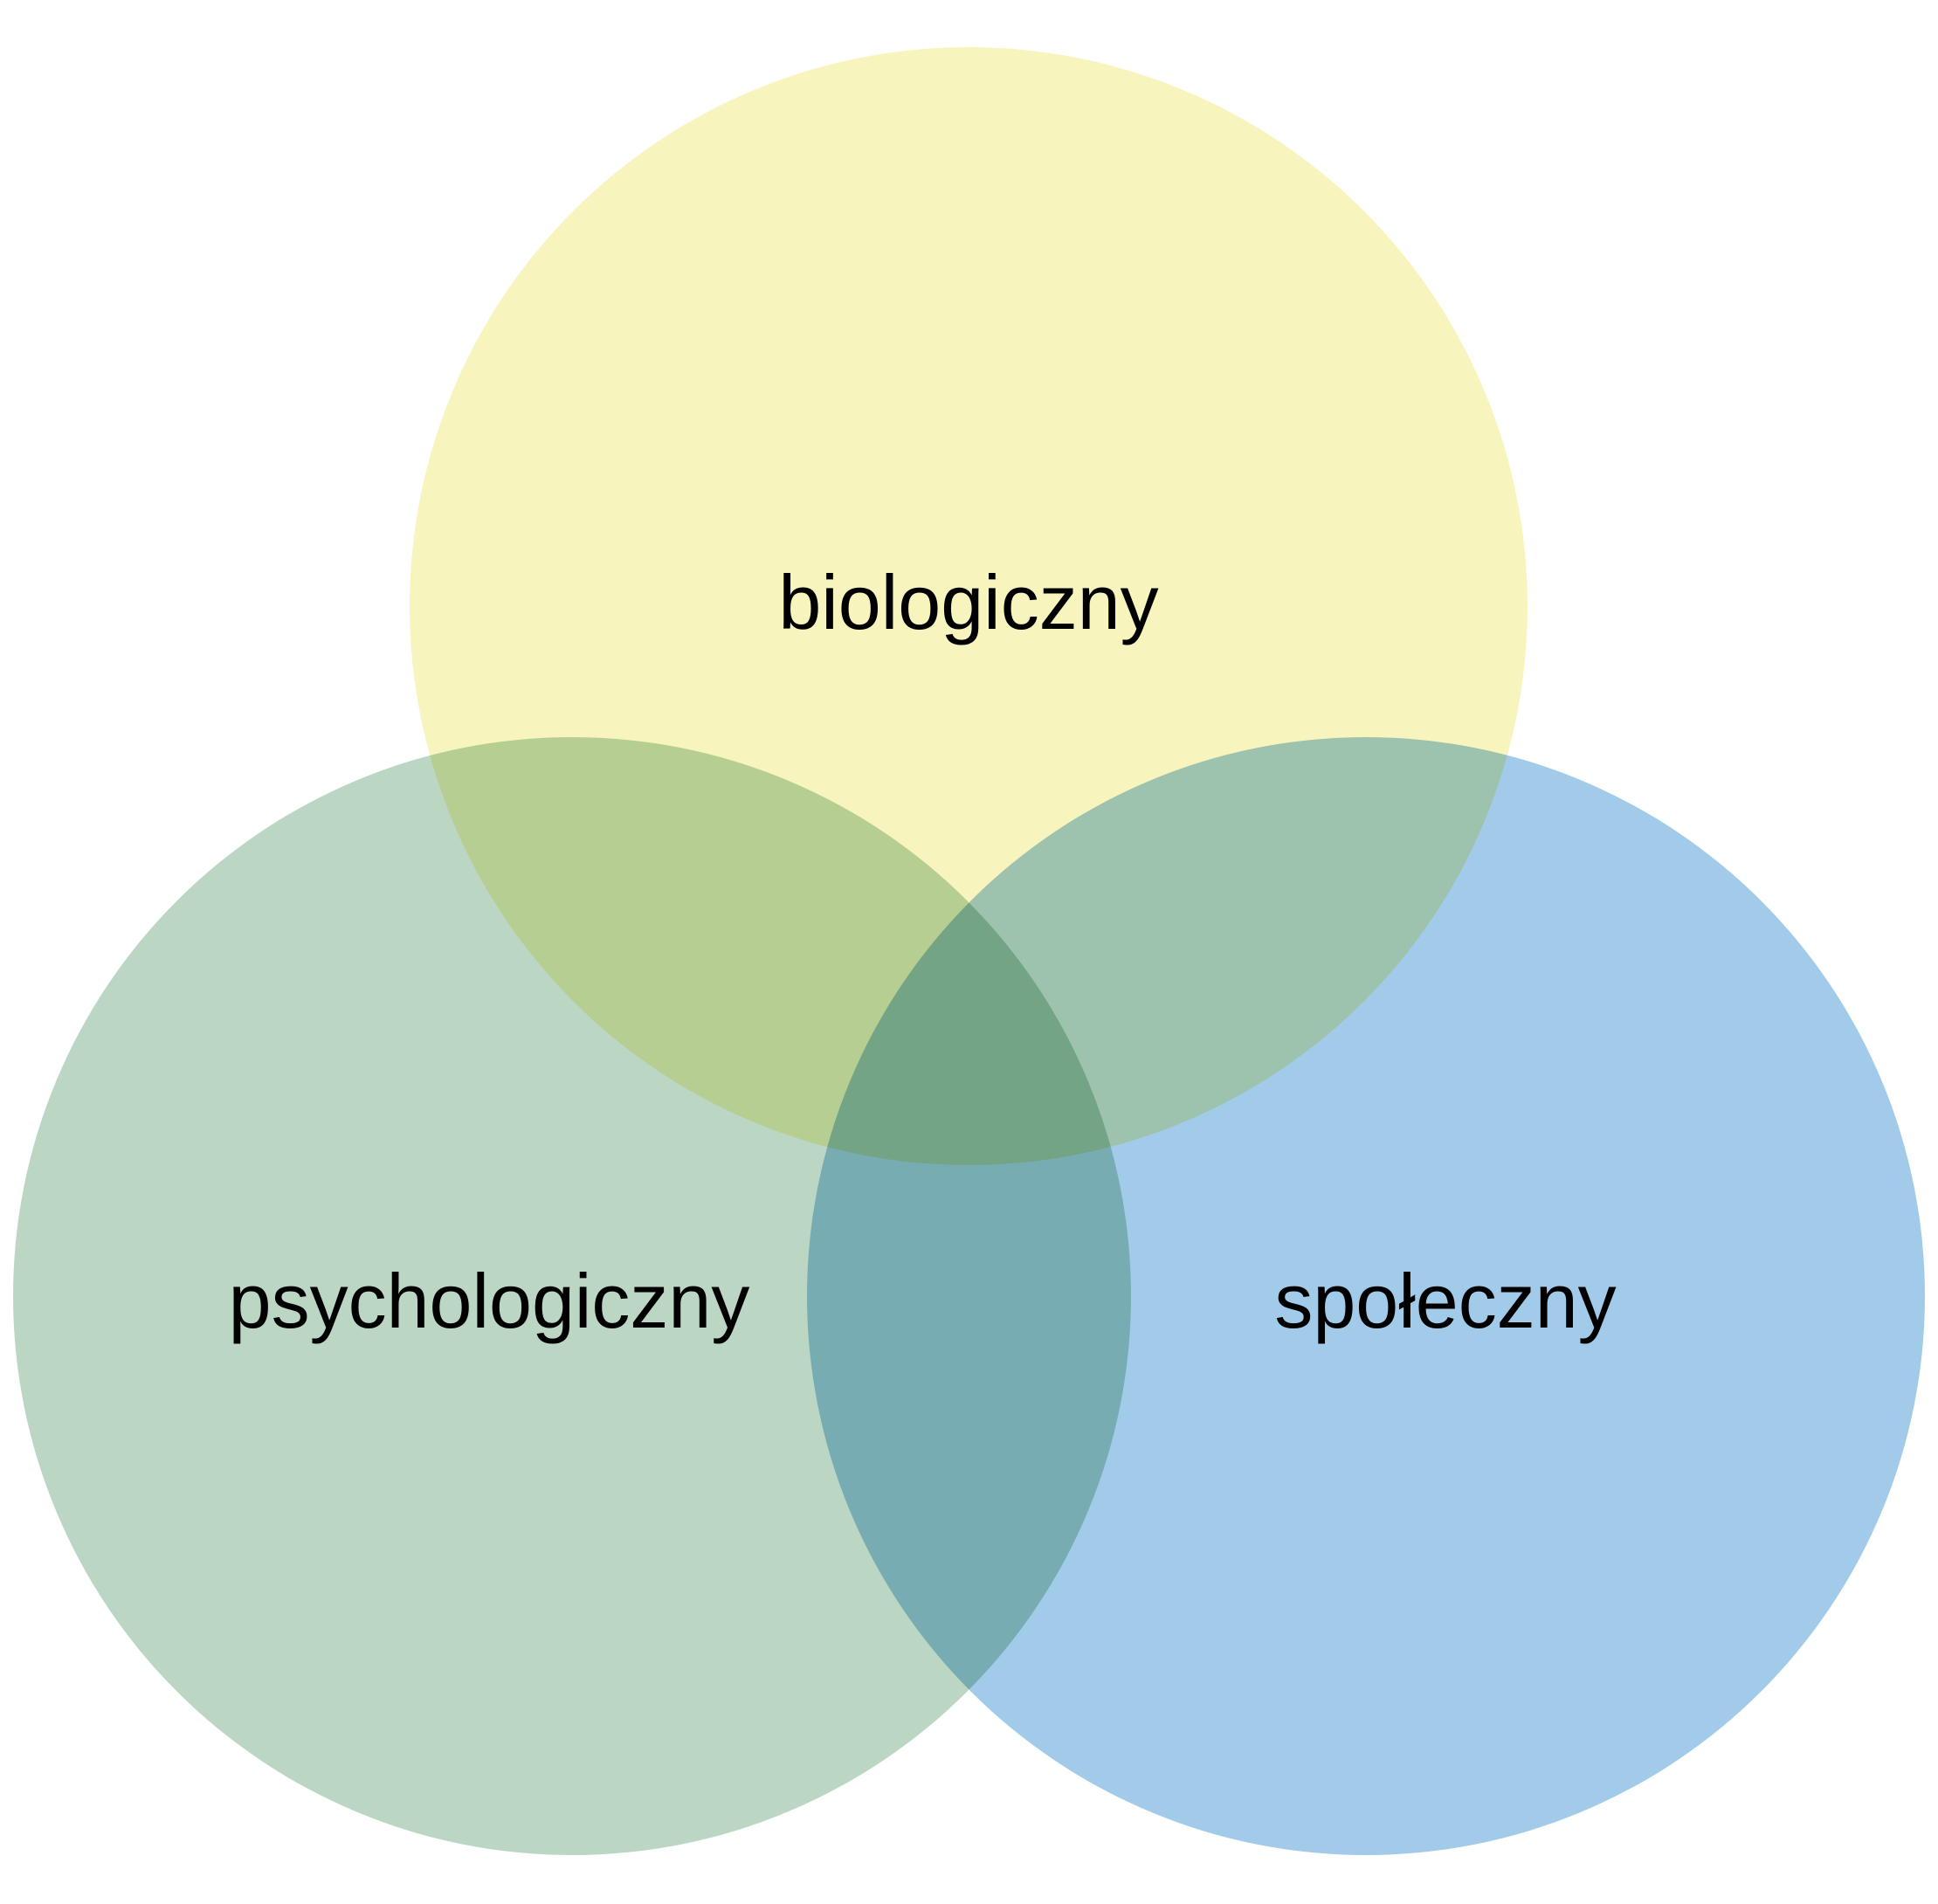 Image resolution: width=1938 pixels, height=1904 pixels. What do you see at coordinates (968, 602) in the screenshot?
I see `label-biologiczny: biologiczny` at bounding box center [968, 602].